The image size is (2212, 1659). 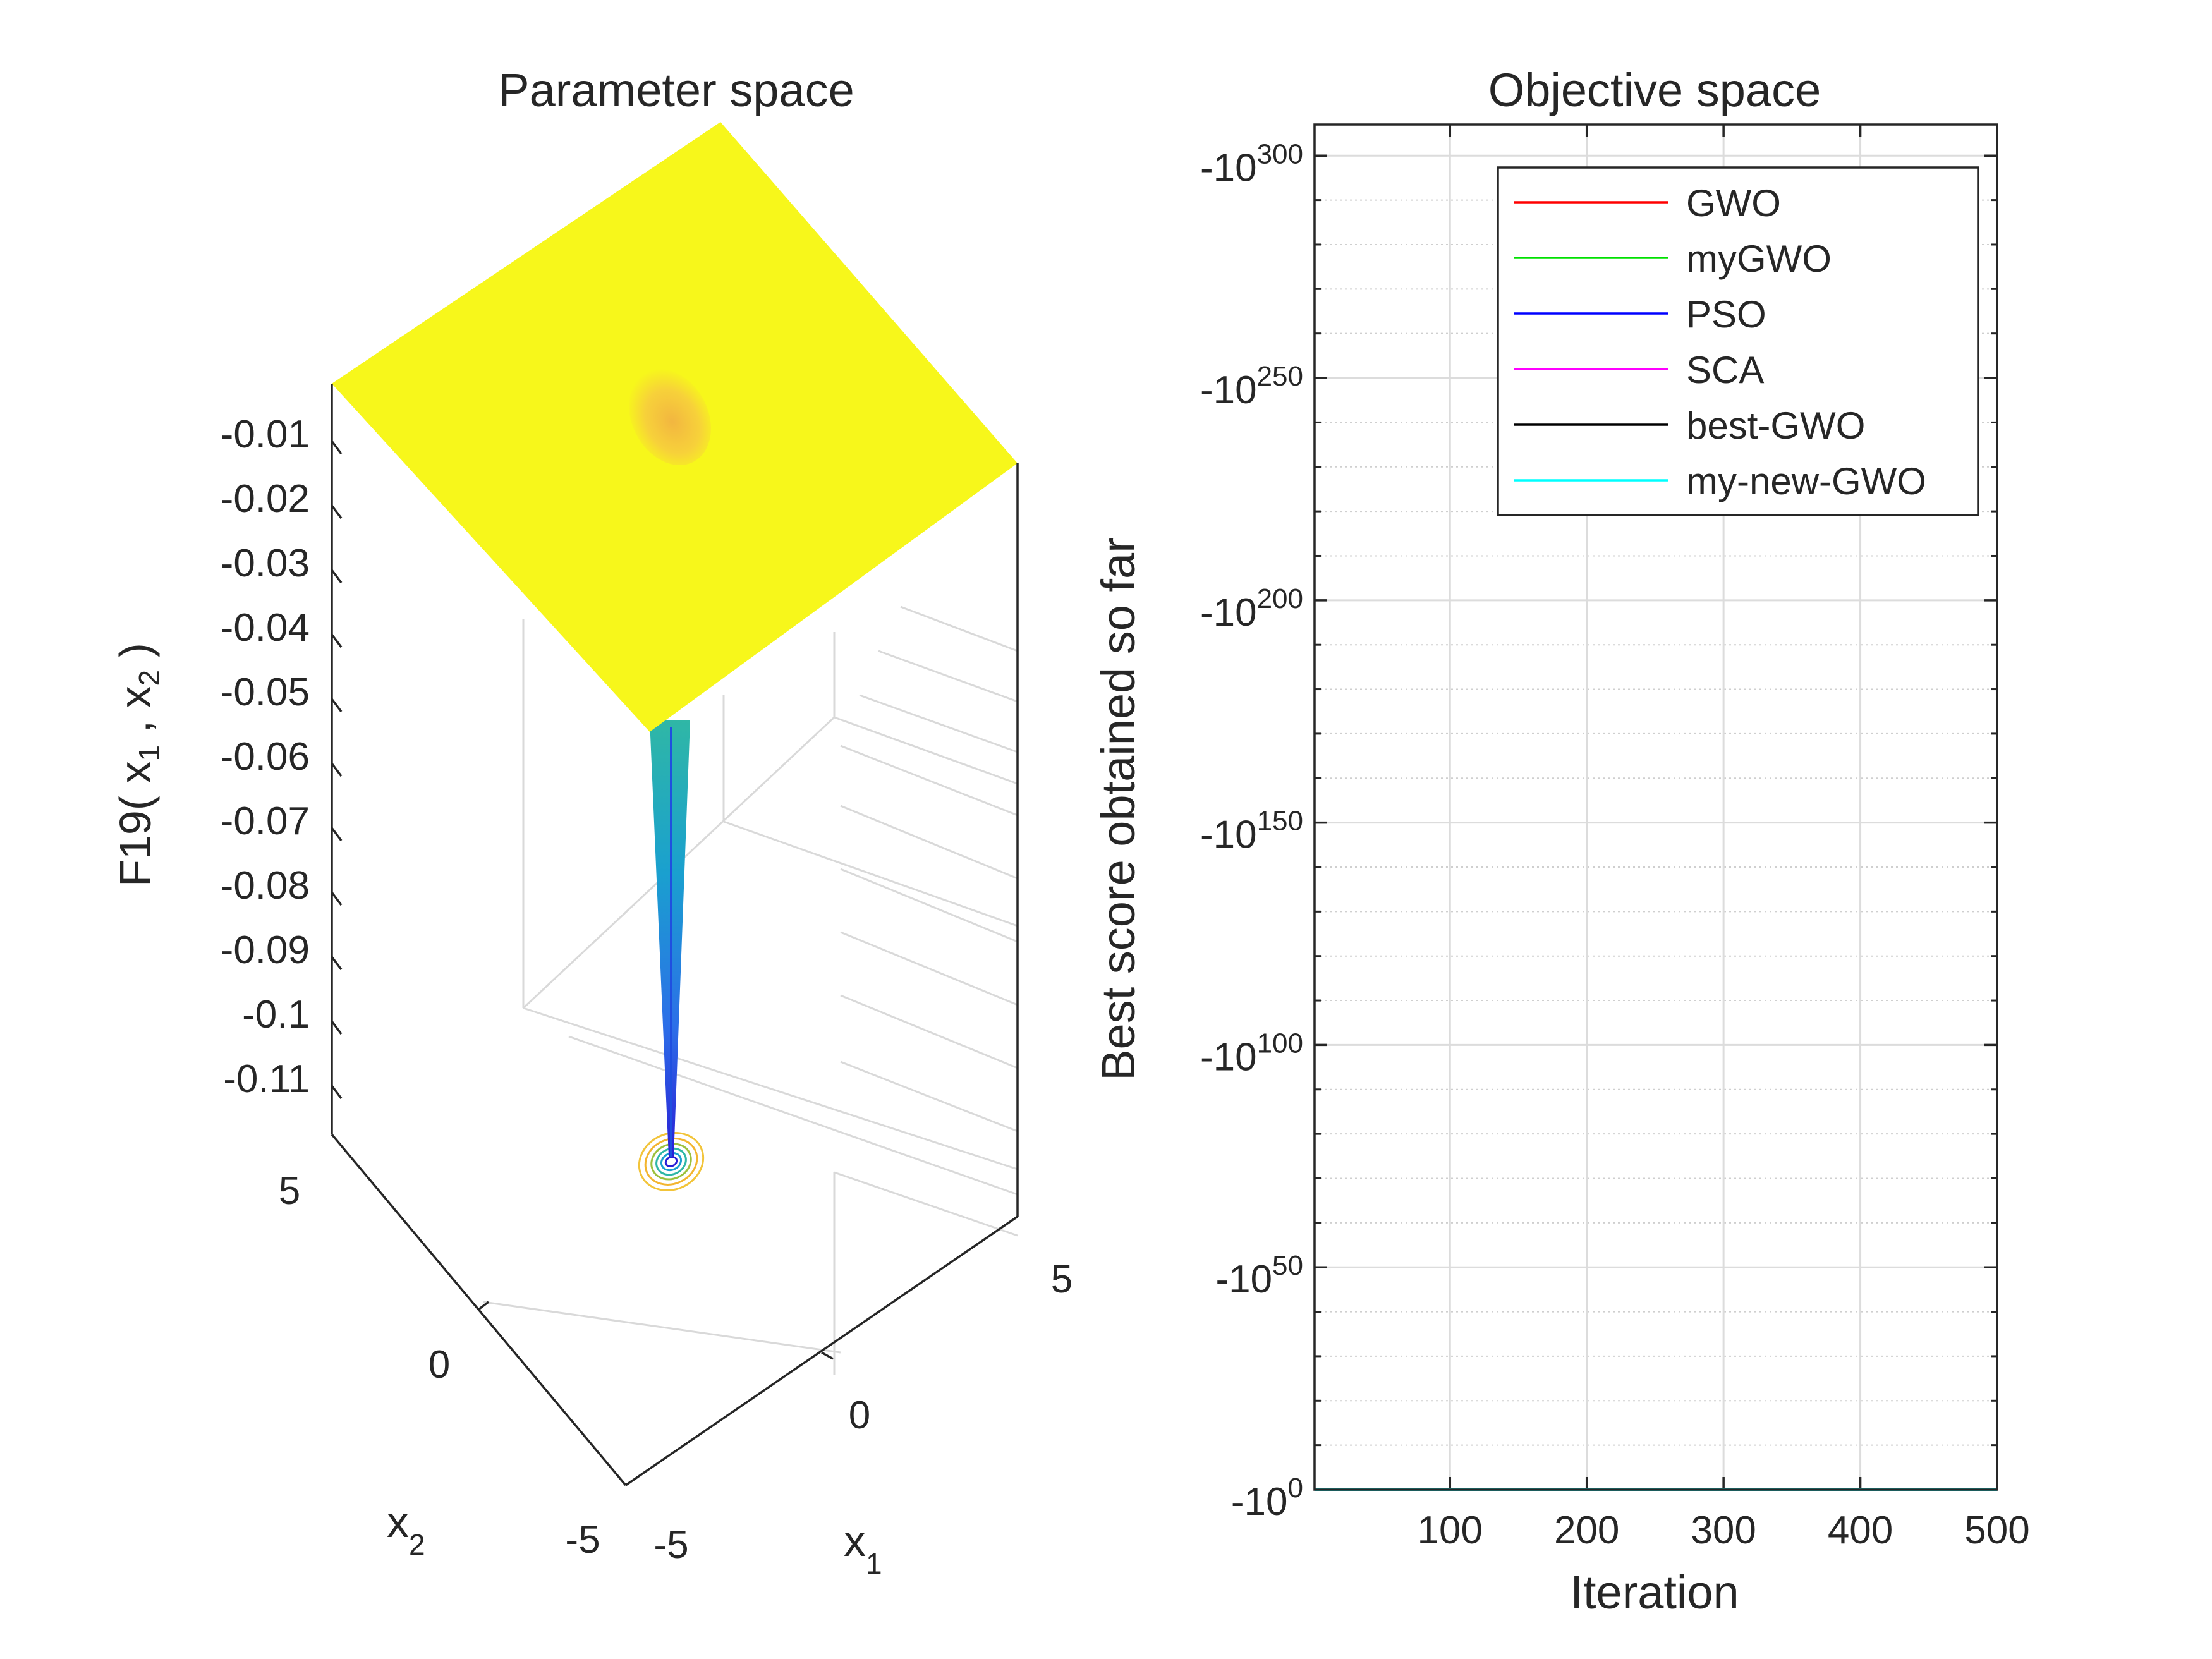 What do you see at coordinates (265, 628) in the screenshot?
I see `z-tick-label: -0.04` at bounding box center [265, 628].